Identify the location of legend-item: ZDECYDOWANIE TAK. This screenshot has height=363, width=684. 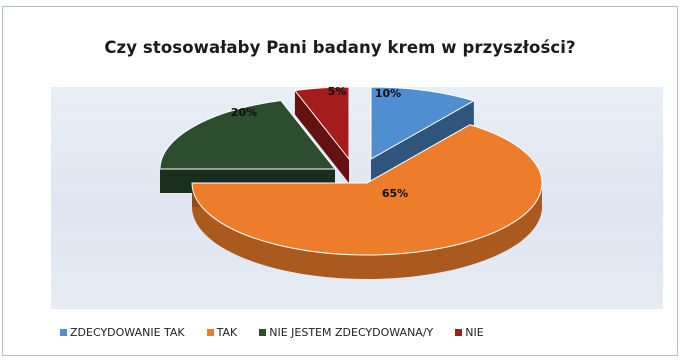
(122, 332).